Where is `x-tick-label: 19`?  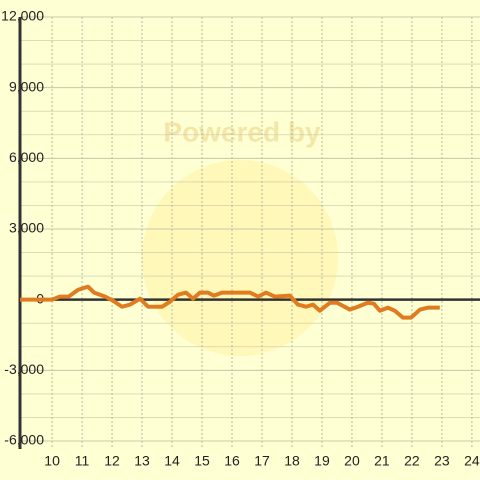 x-tick-label: 19 is located at coordinates (322, 461).